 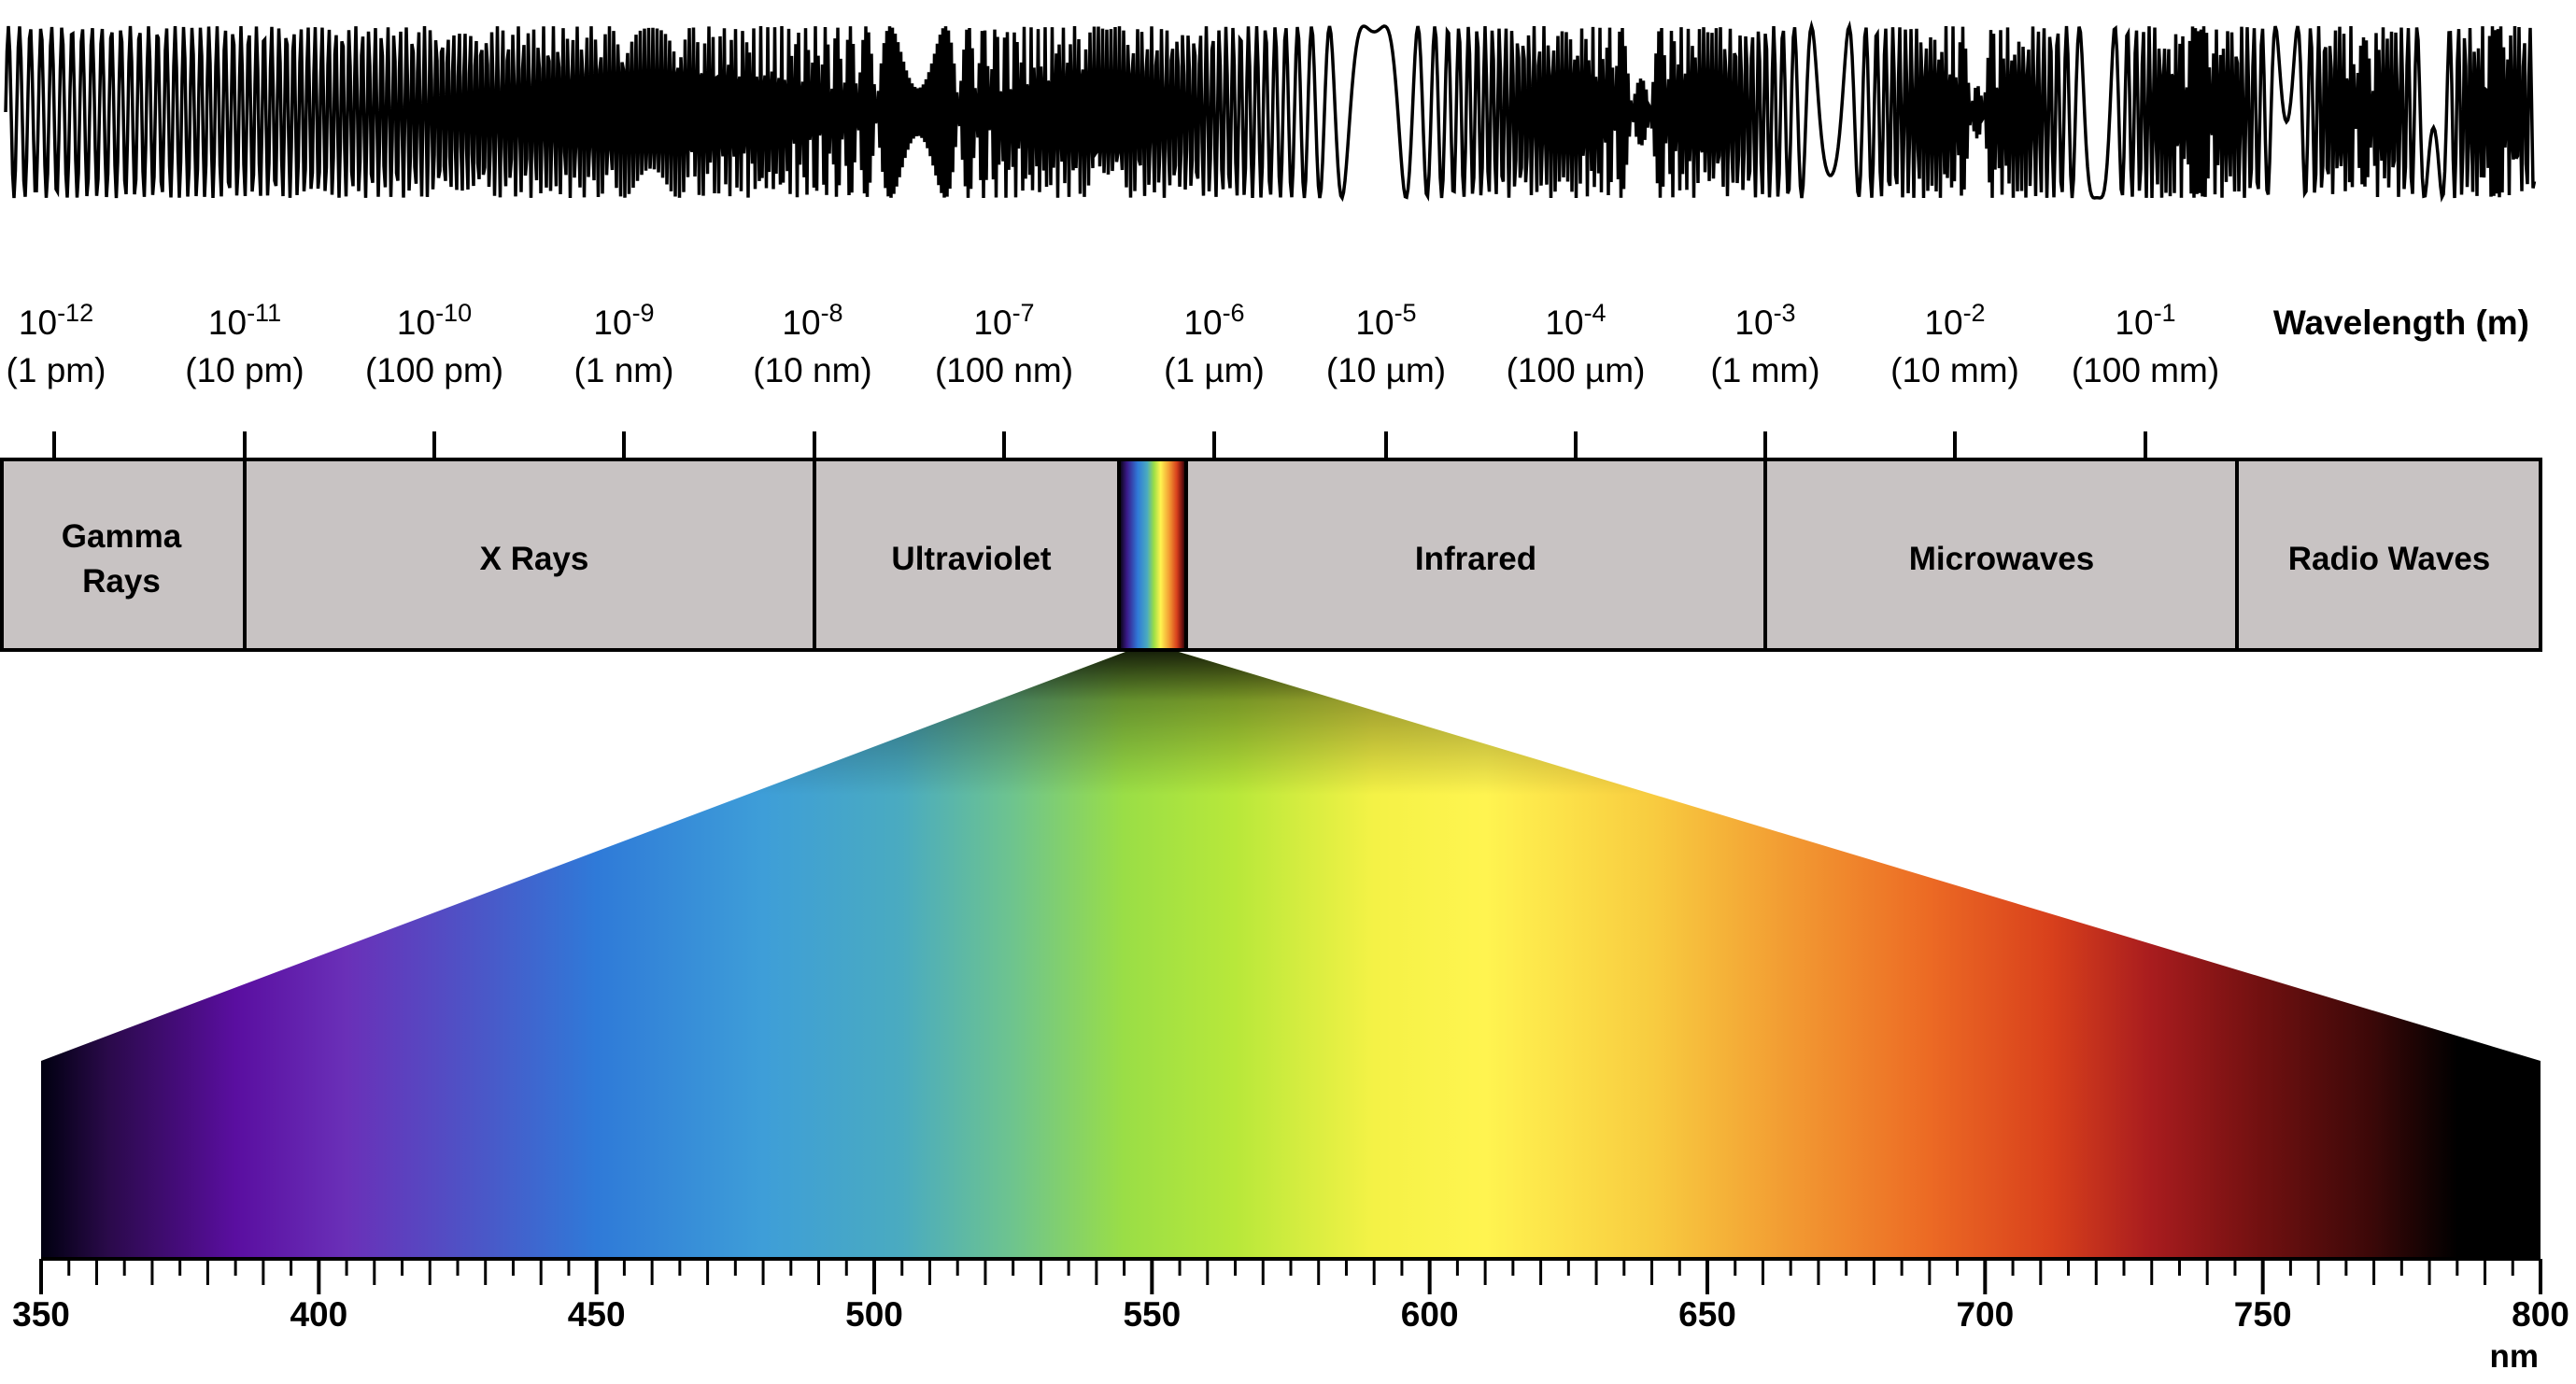 I want to click on wavelength-tick-label: 10-4 (100 µm), so click(x=1576, y=344).